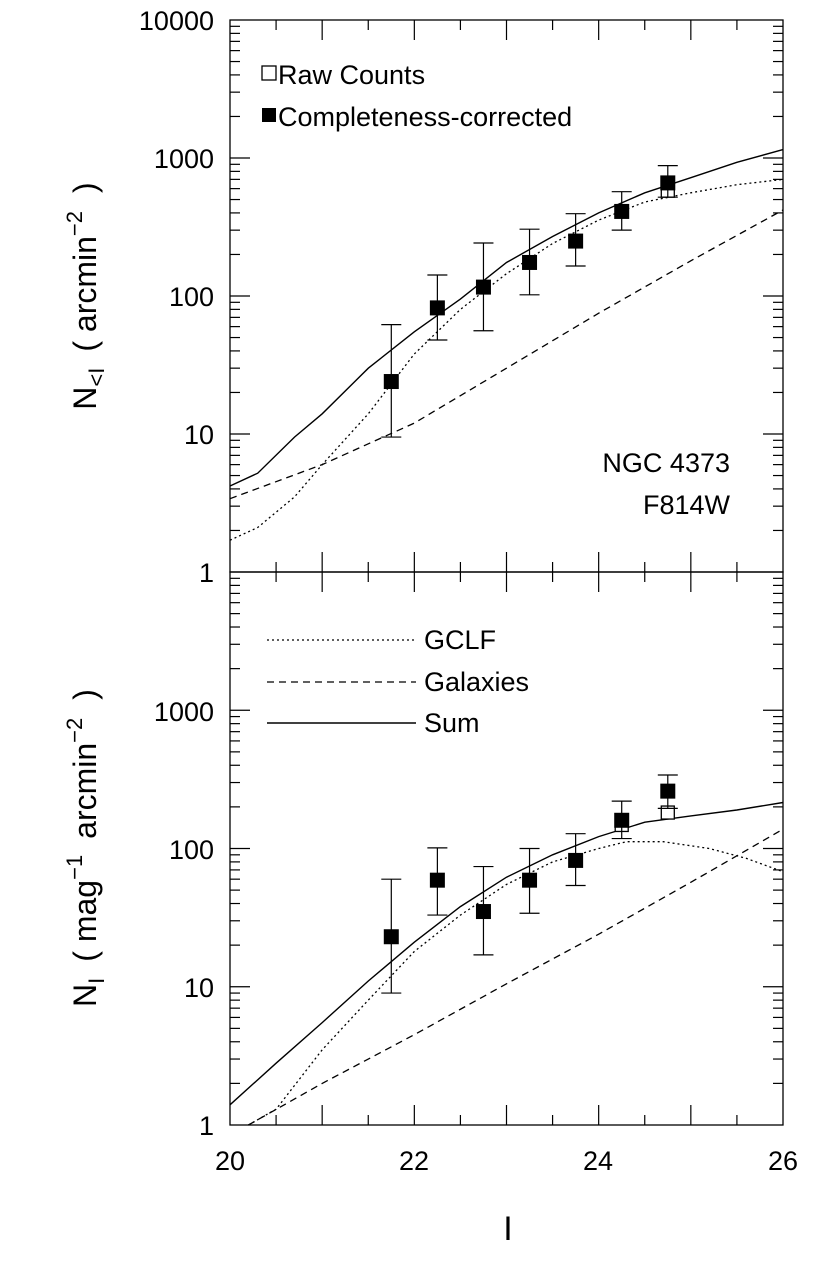  I want to click on annotation-galaxy: NGC 4373, so click(666, 463).